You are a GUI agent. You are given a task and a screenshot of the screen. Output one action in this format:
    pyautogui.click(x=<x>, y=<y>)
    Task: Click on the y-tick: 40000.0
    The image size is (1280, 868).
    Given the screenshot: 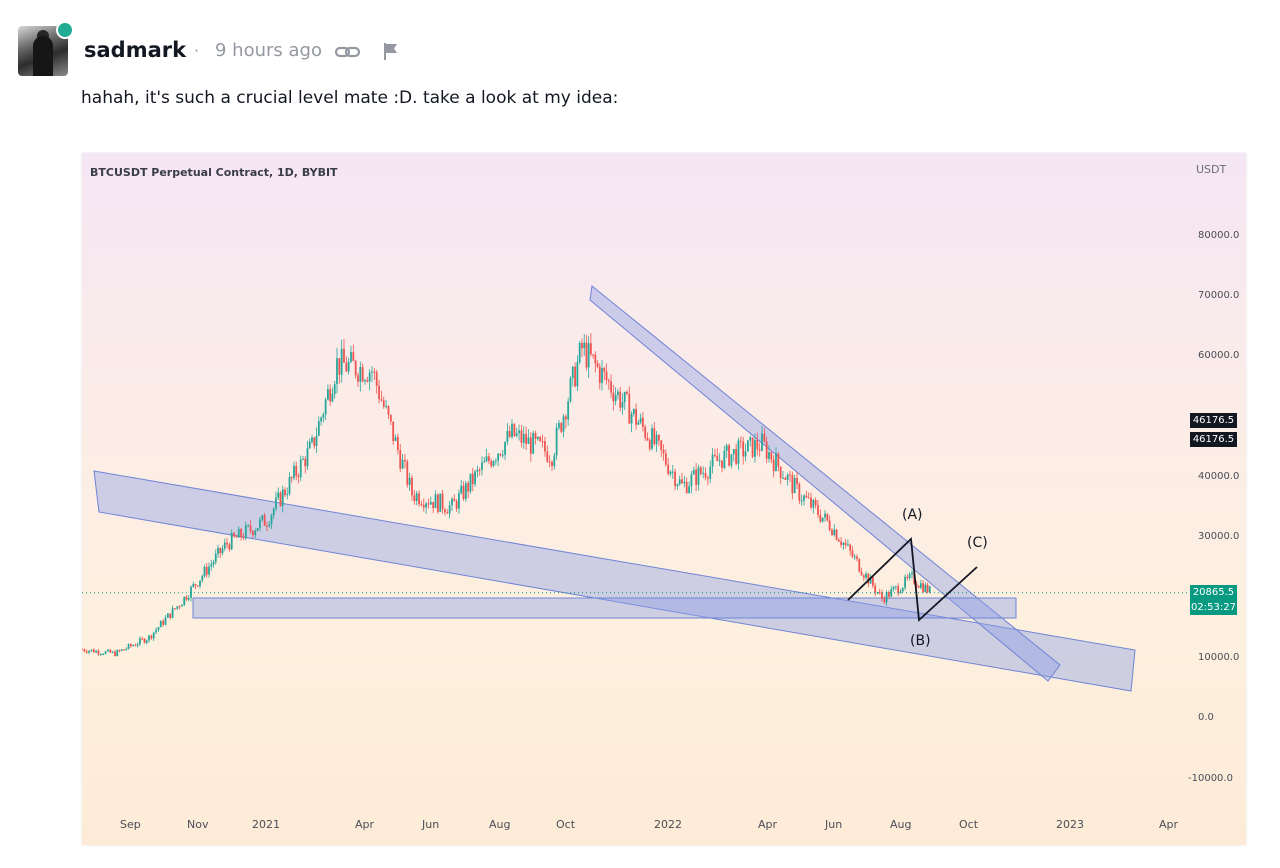 What is the action you would take?
    pyautogui.click(x=1219, y=476)
    